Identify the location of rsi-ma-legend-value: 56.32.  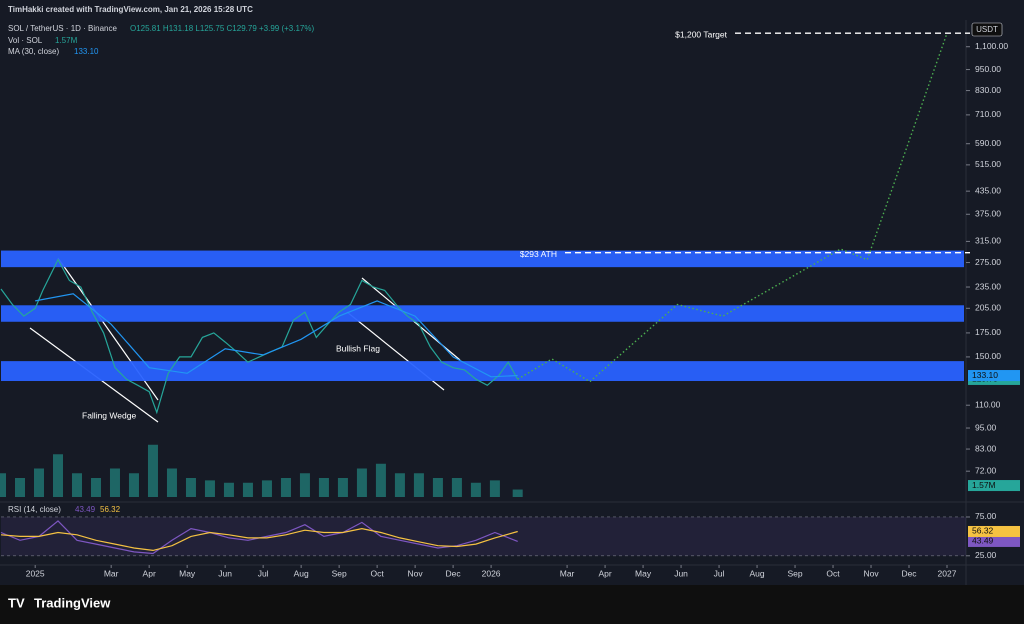
(110, 509).